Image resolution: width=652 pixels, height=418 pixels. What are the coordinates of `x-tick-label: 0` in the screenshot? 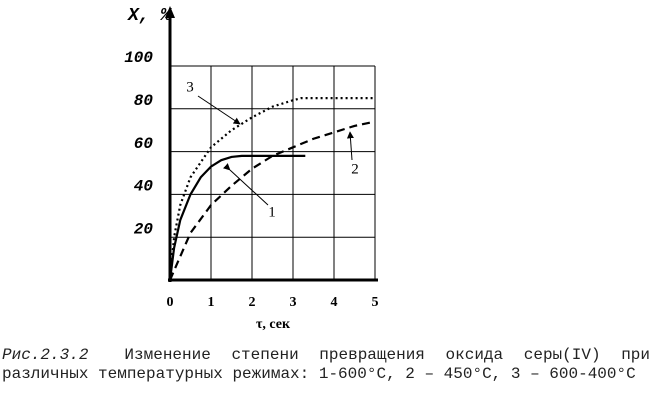 It's located at (170, 302).